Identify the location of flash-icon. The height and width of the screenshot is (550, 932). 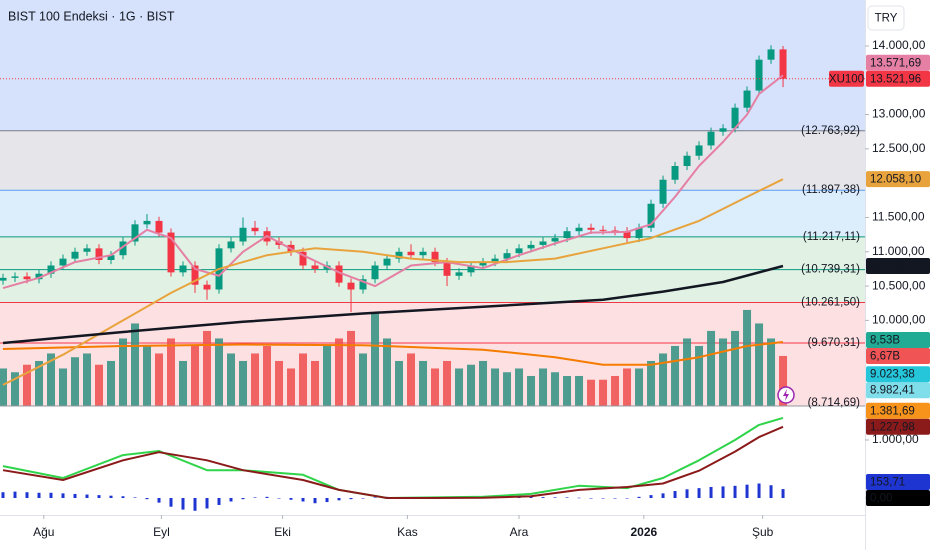
(786, 395).